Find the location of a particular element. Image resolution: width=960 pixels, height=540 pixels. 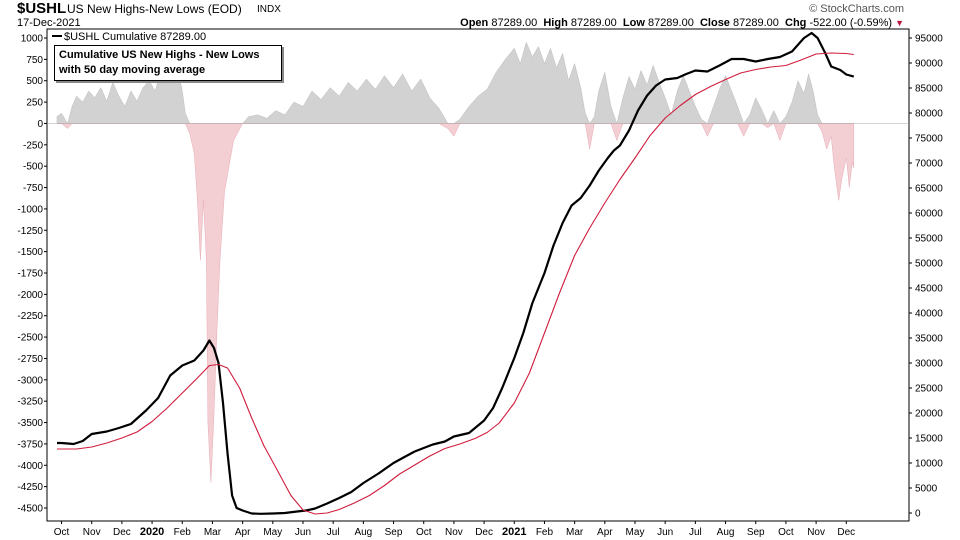

right-axis-tick-label: 45000 is located at coordinates (929, 289).